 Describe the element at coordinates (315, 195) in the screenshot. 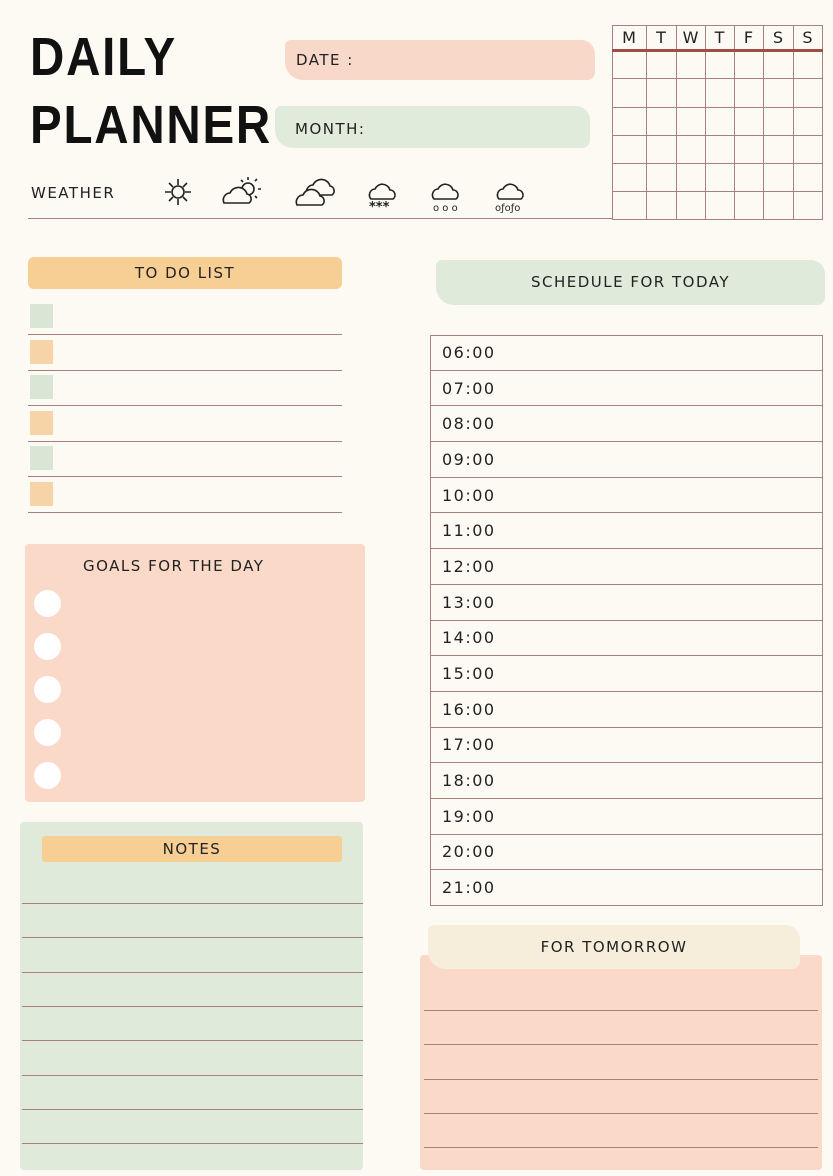

I see `cloudy-icon` at that location.